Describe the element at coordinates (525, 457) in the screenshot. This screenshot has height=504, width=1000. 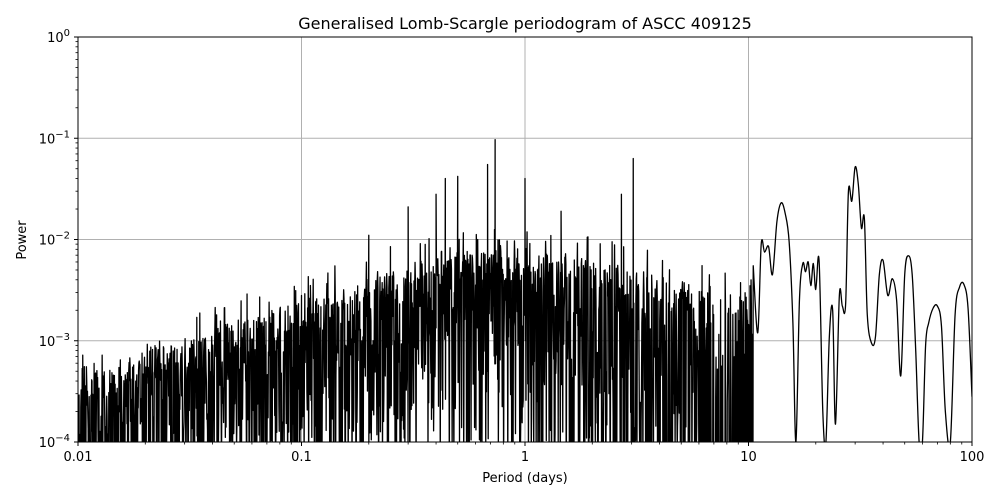
I see `x-tick-label: 1` at that location.